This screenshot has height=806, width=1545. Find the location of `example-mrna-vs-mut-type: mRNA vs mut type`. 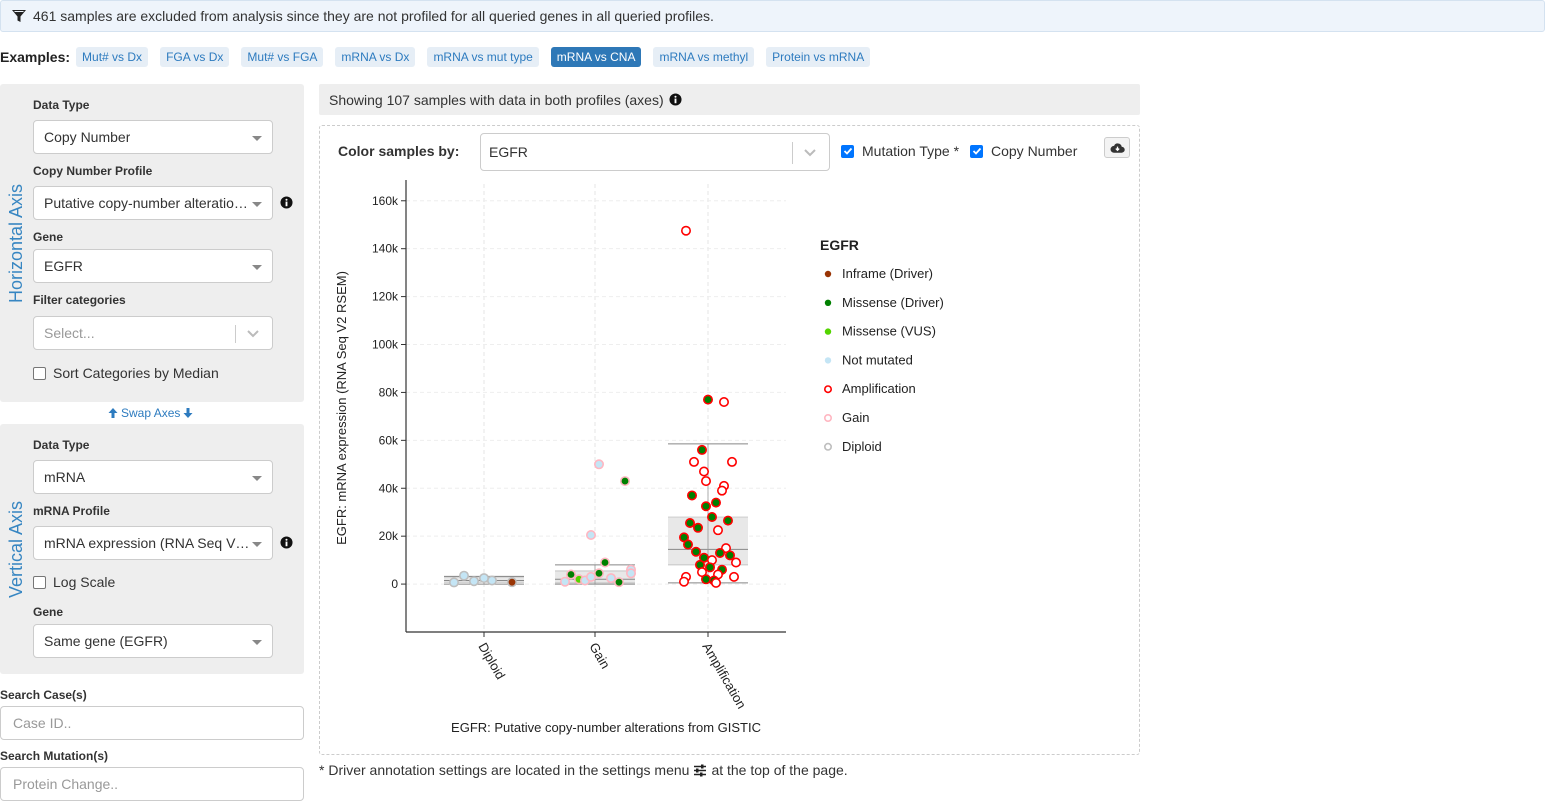

example-mrna-vs-mut-type: mRNA vs mut type is located at coordinates (483, 57).